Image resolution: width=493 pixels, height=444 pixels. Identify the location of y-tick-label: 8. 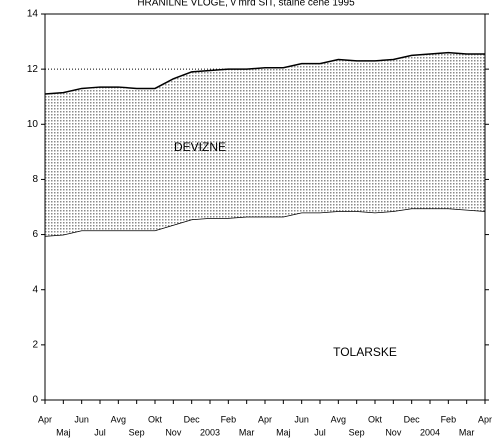
(35, 179).